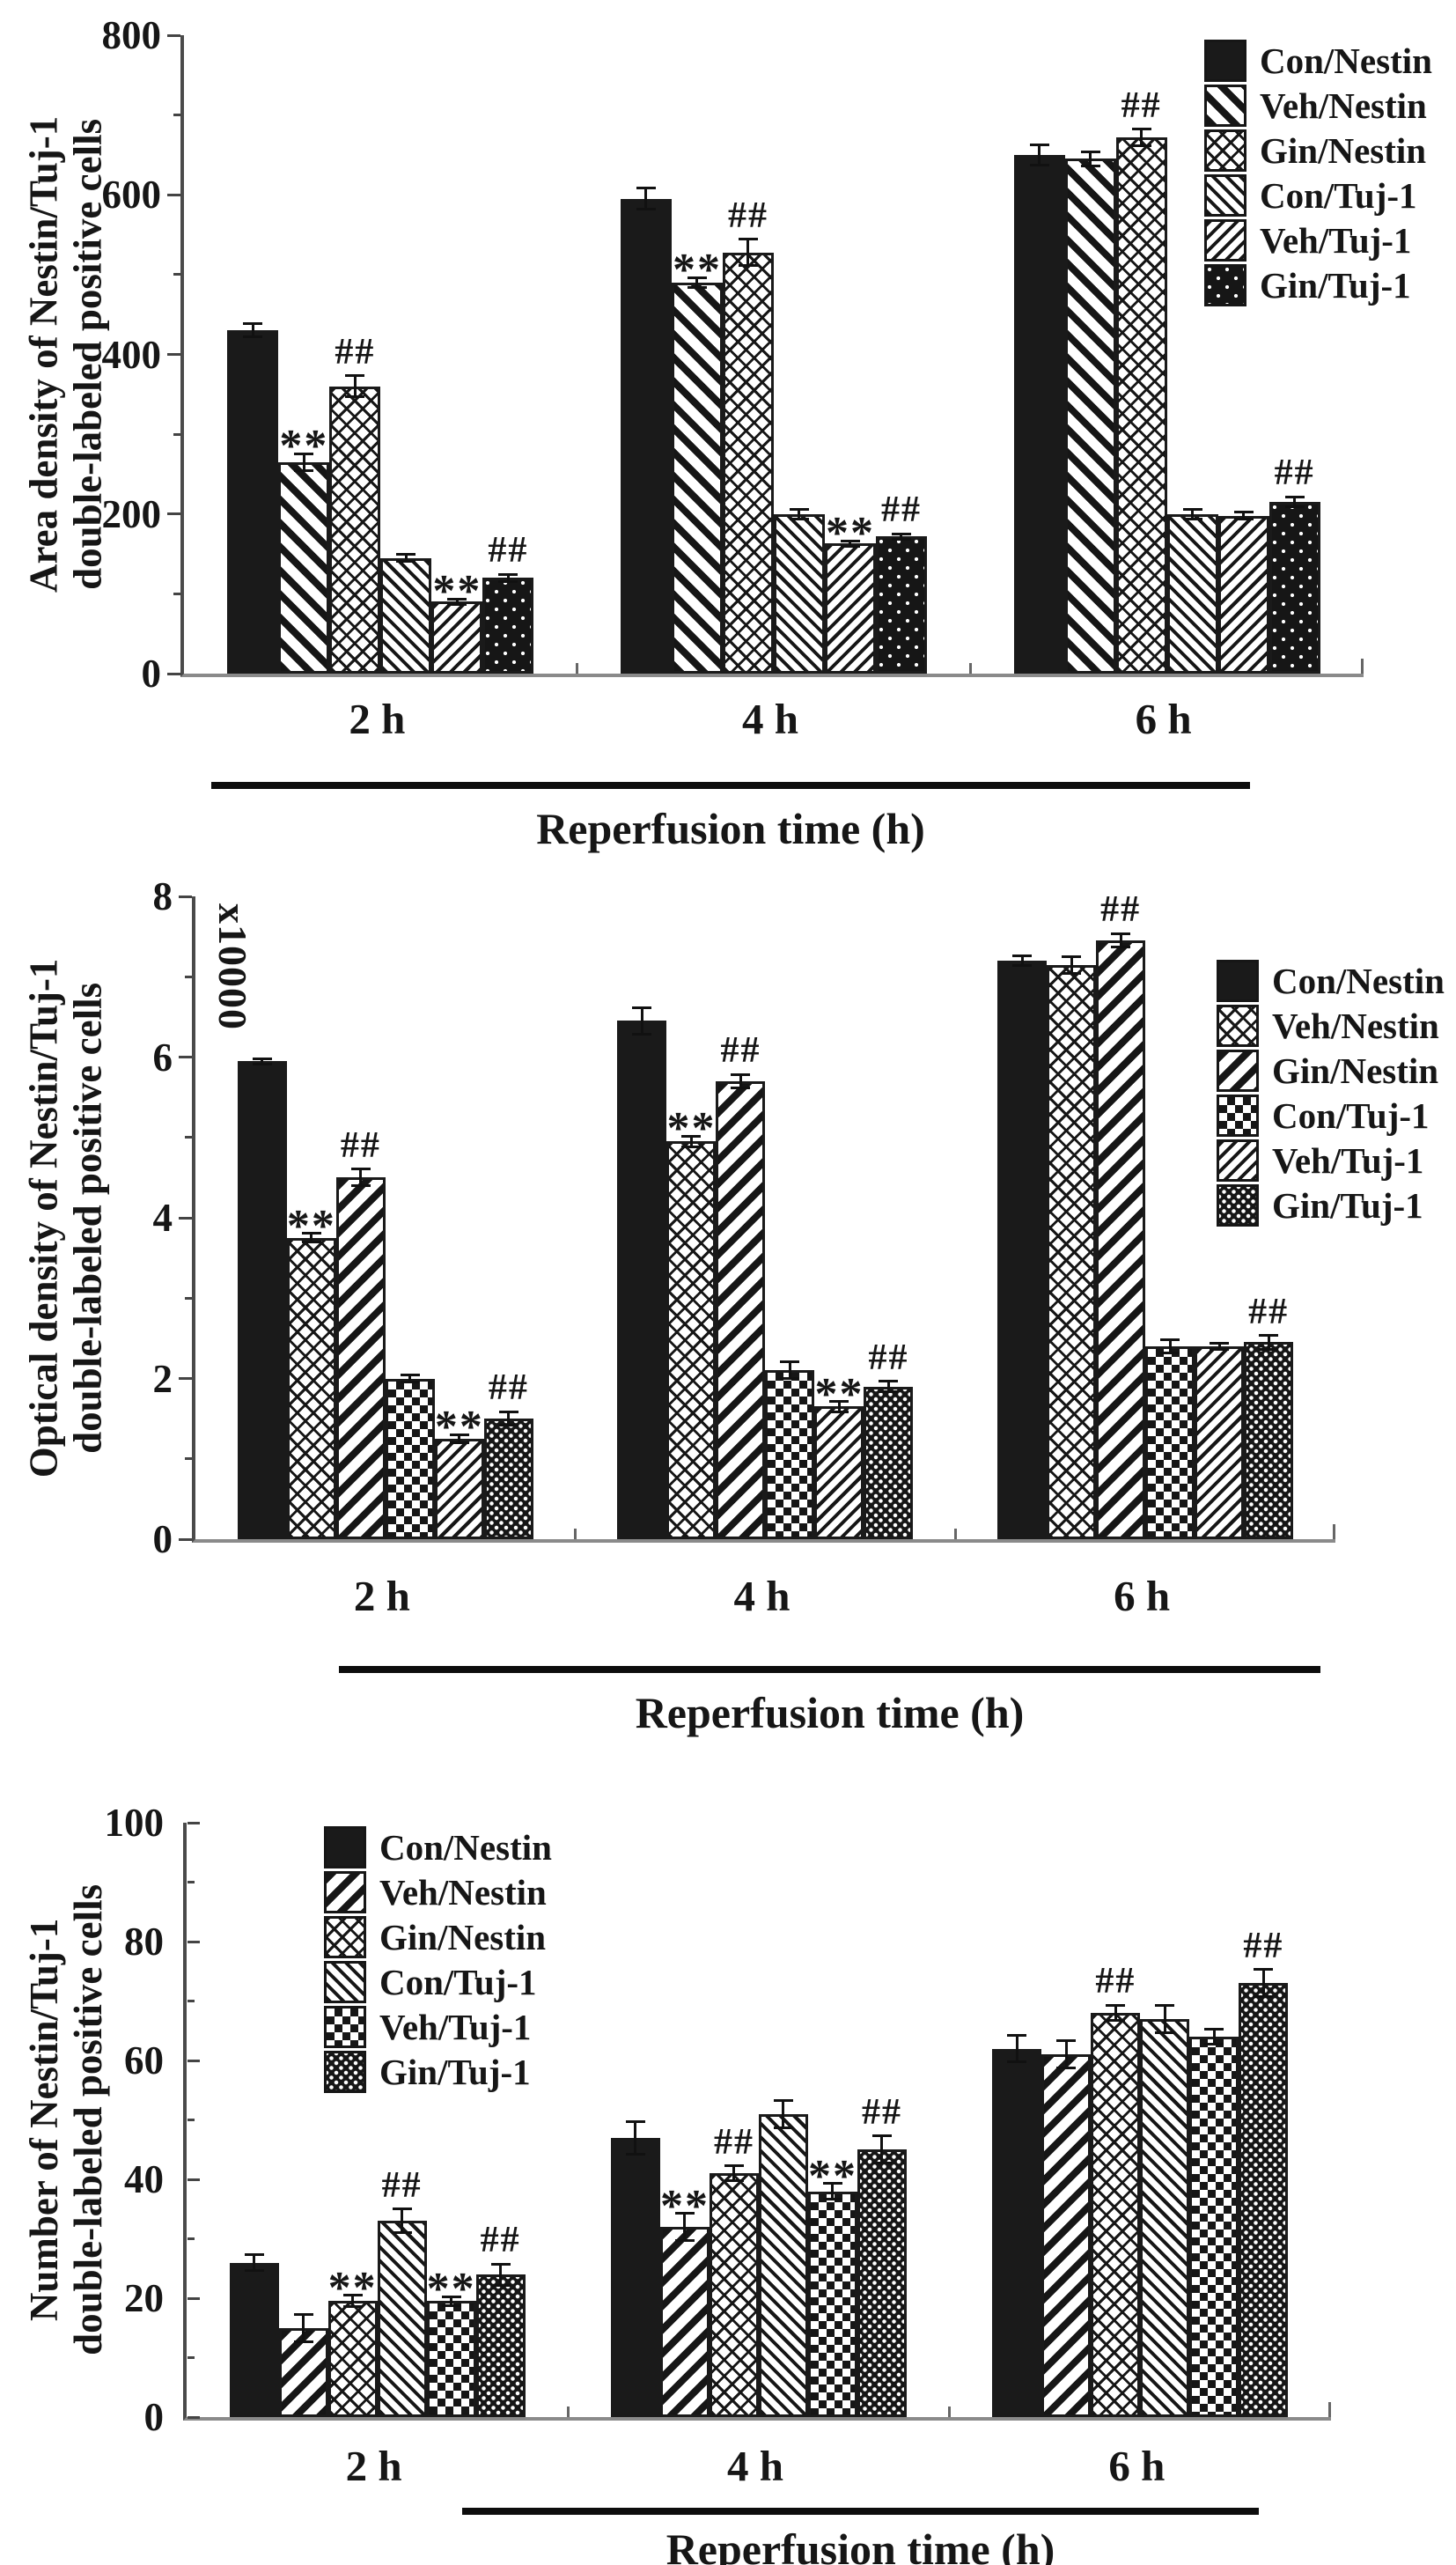 The image size is (1456, 2565). I want to click on y-tick-label: 80, so click(144, 1942).